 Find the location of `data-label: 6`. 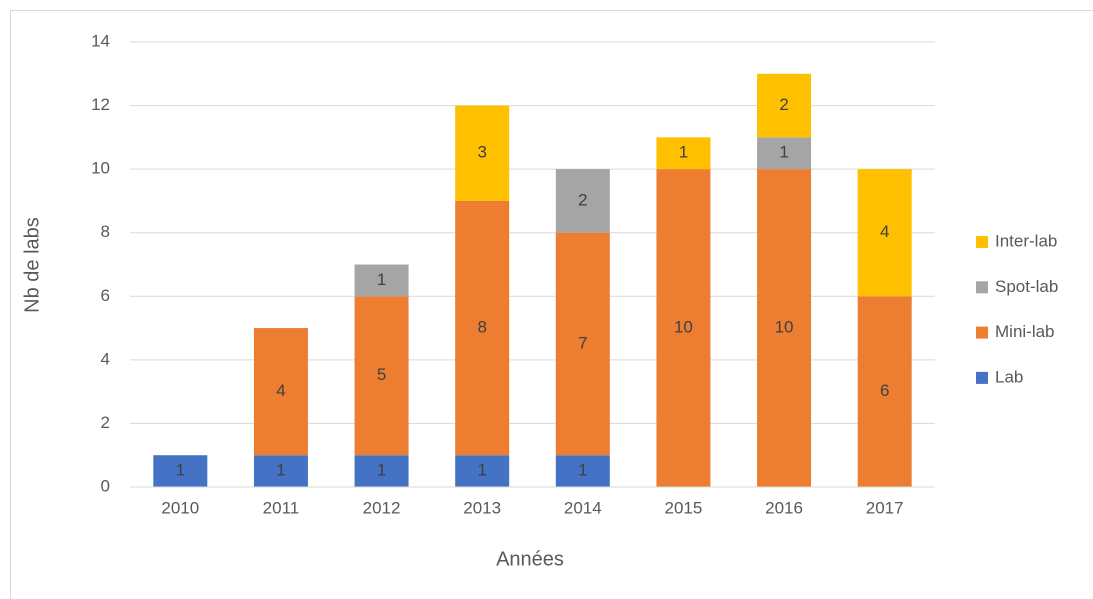

data-label: 6 is located at coordinates (884, 390).